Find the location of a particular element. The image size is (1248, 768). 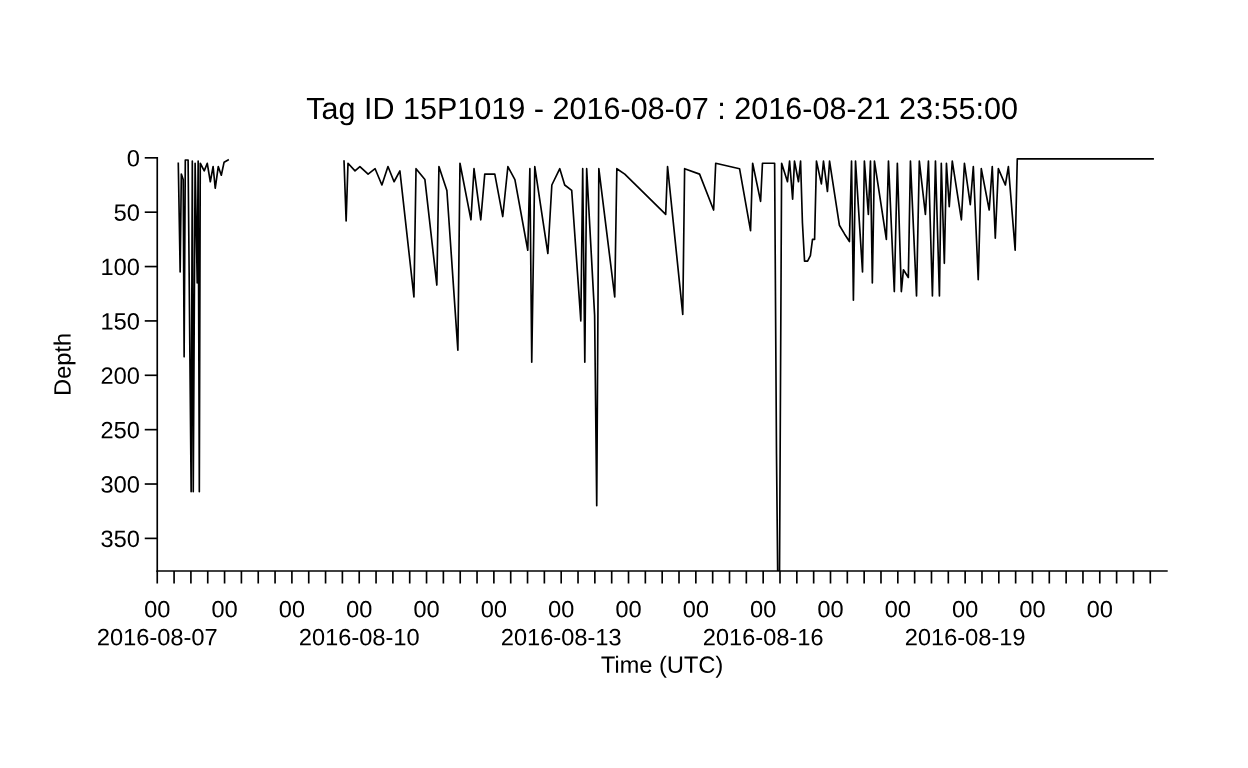

y-tick-label: 150 is located at coordinates (120, 321).